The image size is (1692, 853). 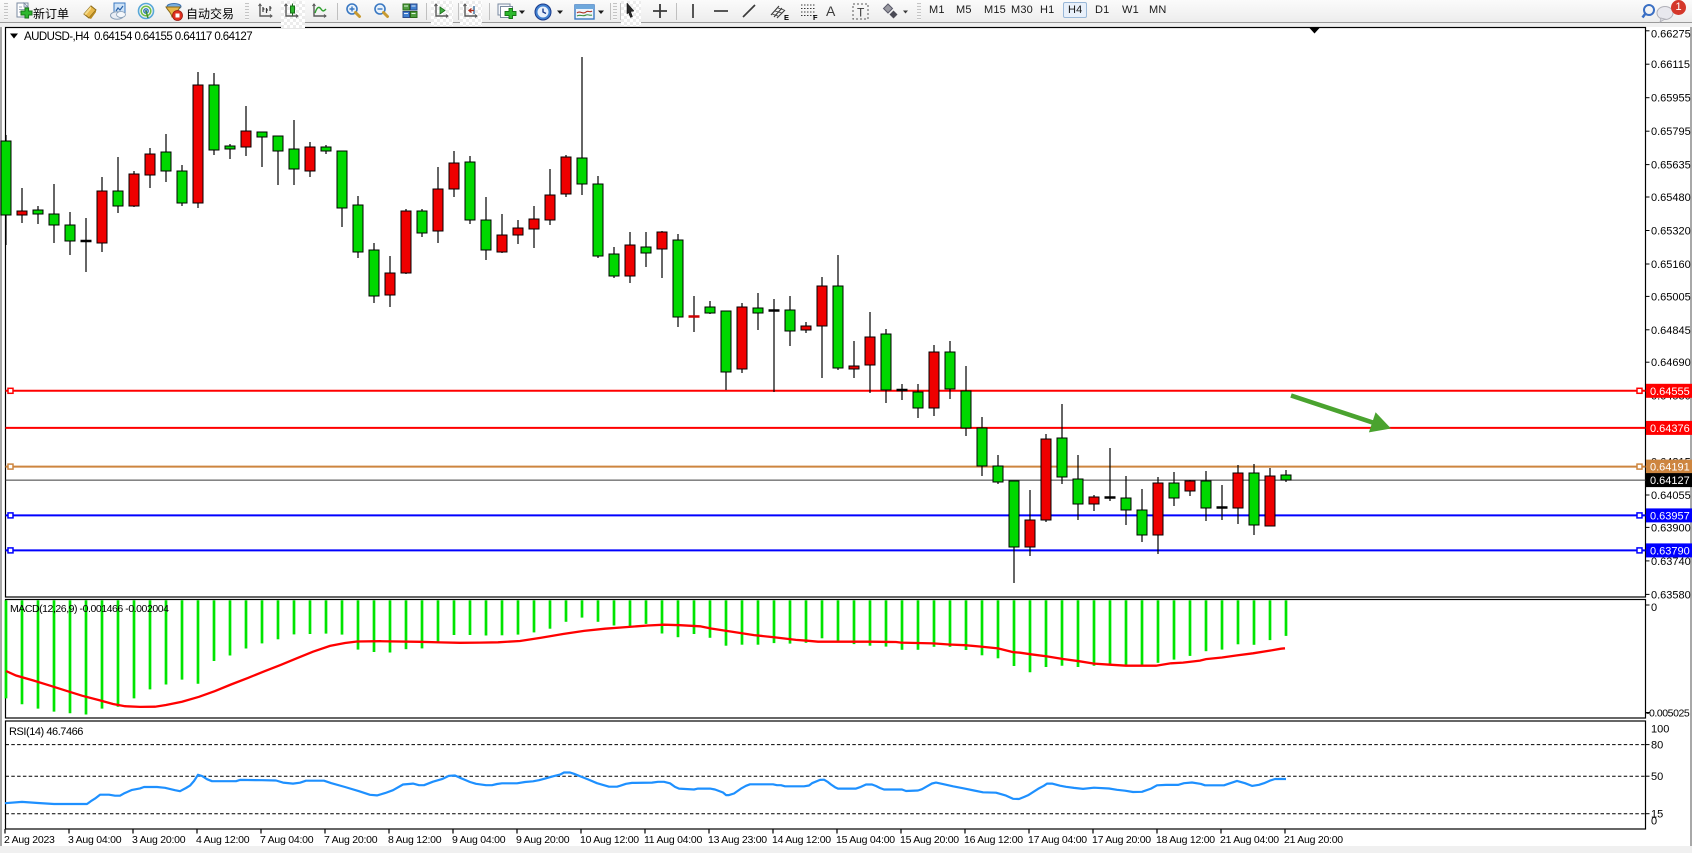 What do you see at coordinates (1657, 777) in the screenshot?
I see `svg-text: 50` at bounding box center [1657, 777].